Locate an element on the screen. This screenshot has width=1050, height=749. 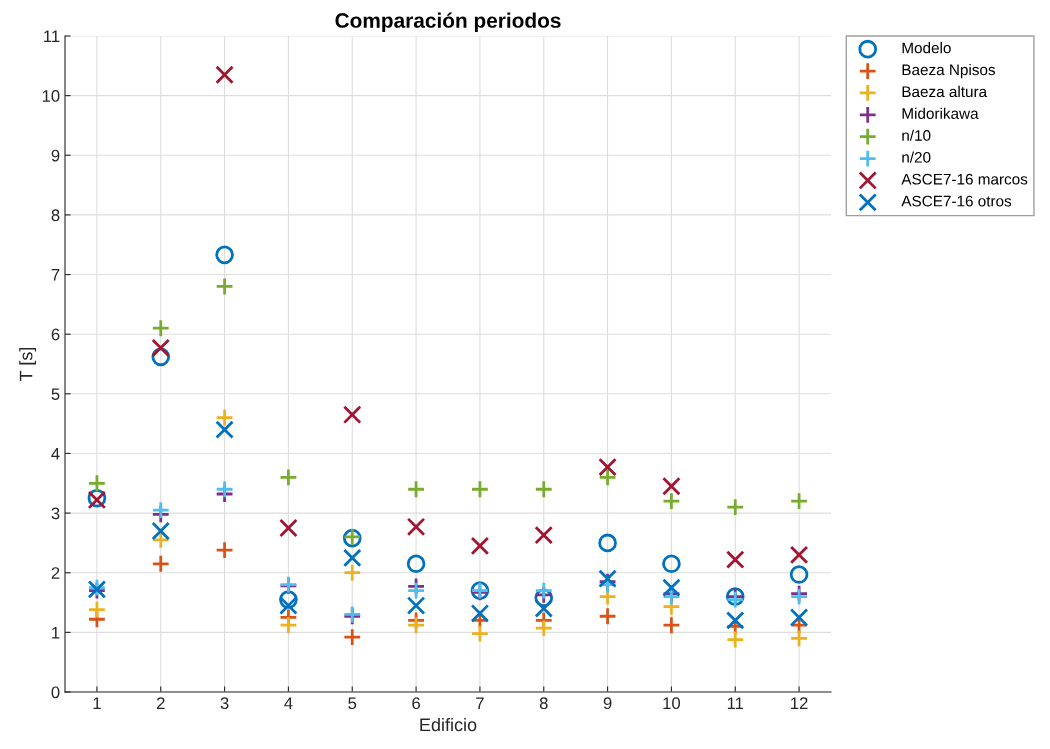
x-tick-label: 11 is located at coordinates (735, 703).